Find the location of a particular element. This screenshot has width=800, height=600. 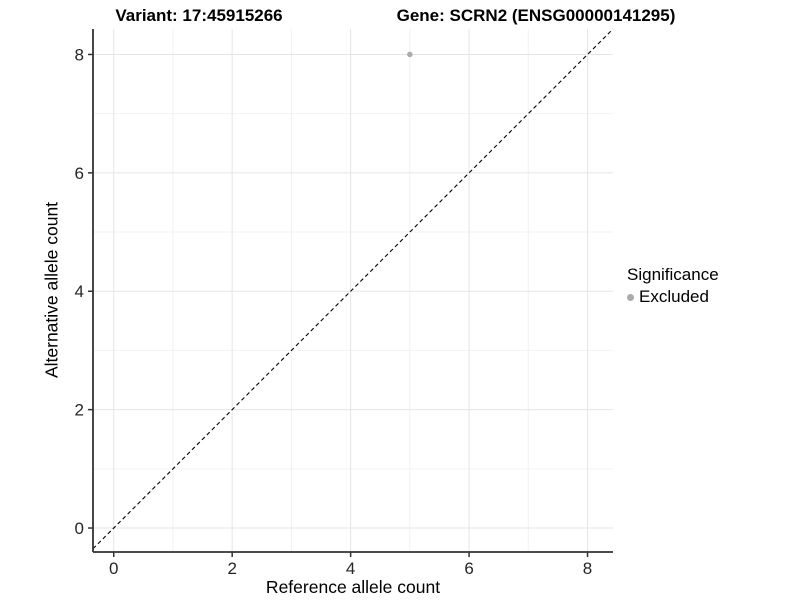

legend-item-label: Excluded is located at coordinates (674, 296).